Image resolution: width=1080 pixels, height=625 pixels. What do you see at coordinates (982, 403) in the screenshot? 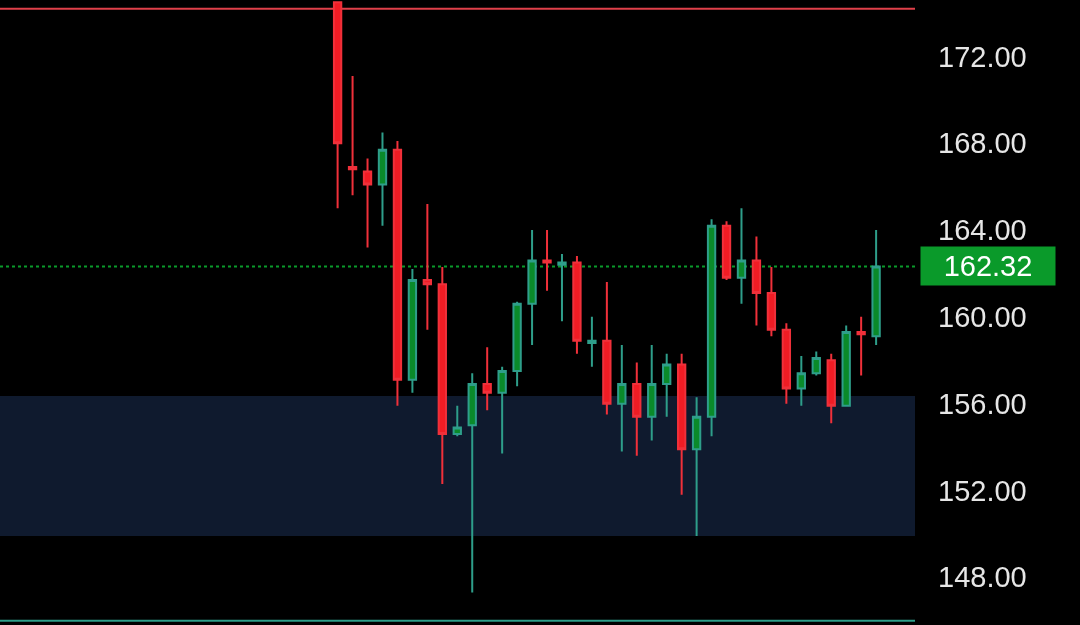
I see `y-tick-label: 156.00` at bounding box center [982, 403].